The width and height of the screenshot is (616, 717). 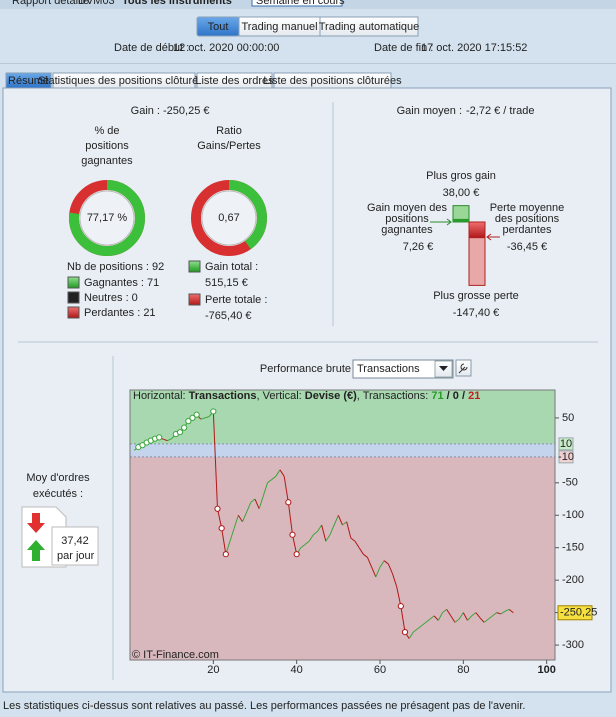 I want to click on chart-info-part: 21, so click(x=474, y=396).